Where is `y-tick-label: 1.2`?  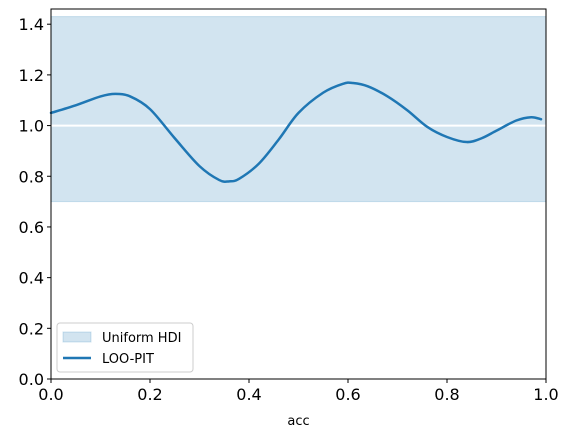
y-tick-label: 1.2 is located at coordinates (31, 75).